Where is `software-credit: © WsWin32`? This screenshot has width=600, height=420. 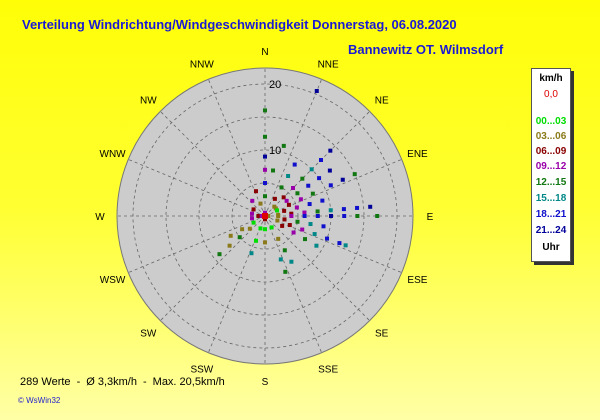 software-credit: © WsWin32 is located at coordinates (39, 400).